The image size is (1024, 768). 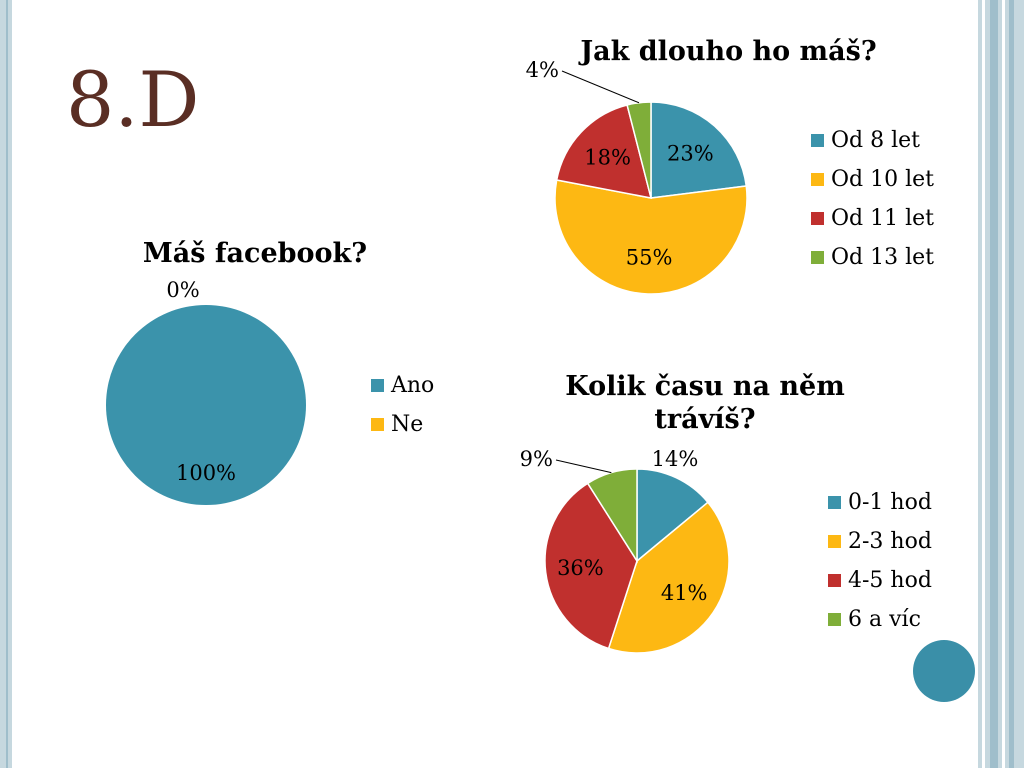 I want to click on legend-time-spent: 0-1 hod 2-3 hod 4-5 hod 6 a víc, so click(x=880, y=561).